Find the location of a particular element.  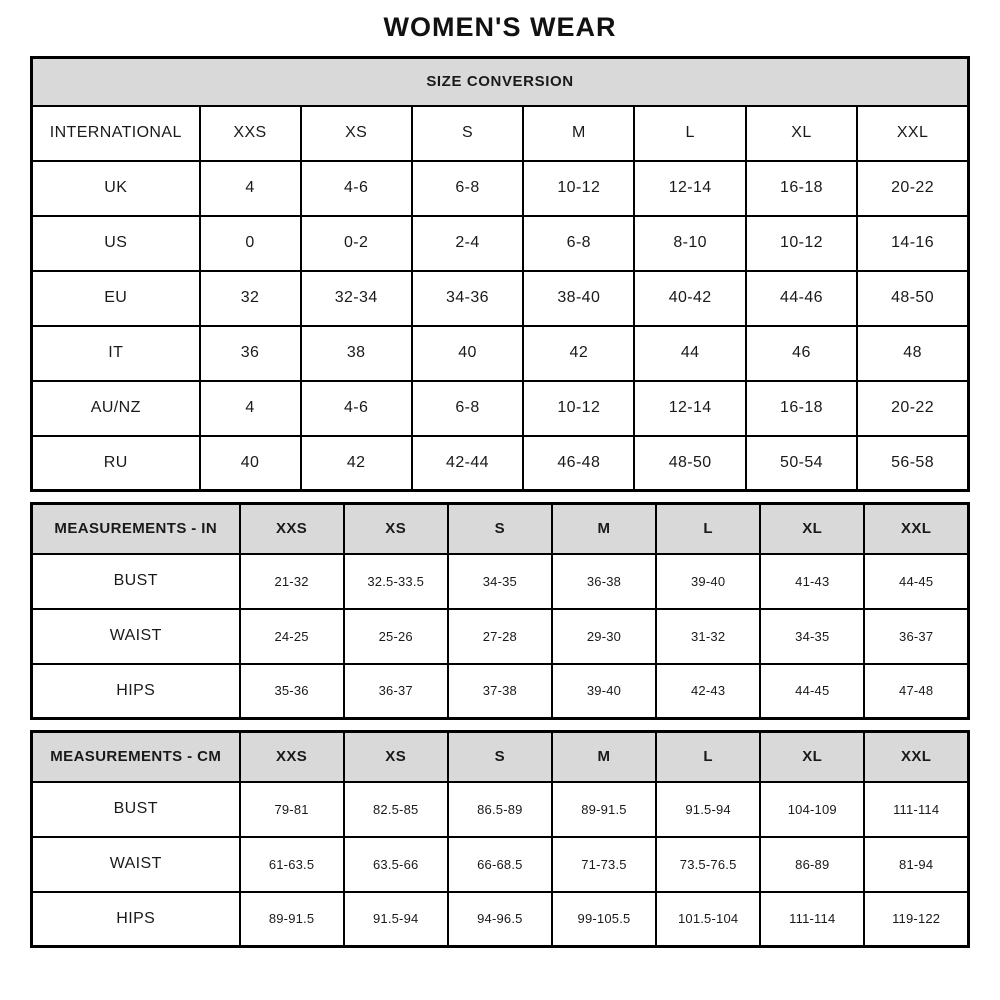

table-cell: 24-25 is located at coordinates (291, 636).